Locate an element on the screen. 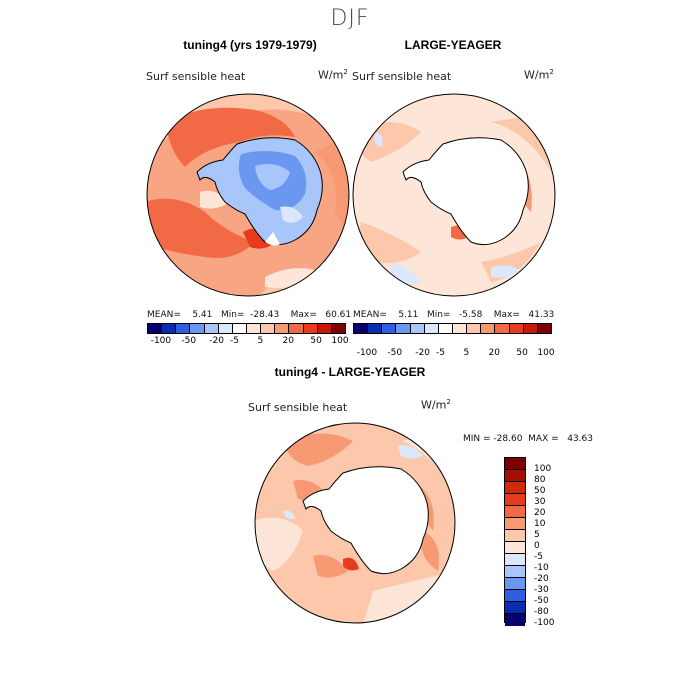 The width and height of the screenshot is (700, 700). cbar3-tick: -30 is located at coordinates (541, 590).